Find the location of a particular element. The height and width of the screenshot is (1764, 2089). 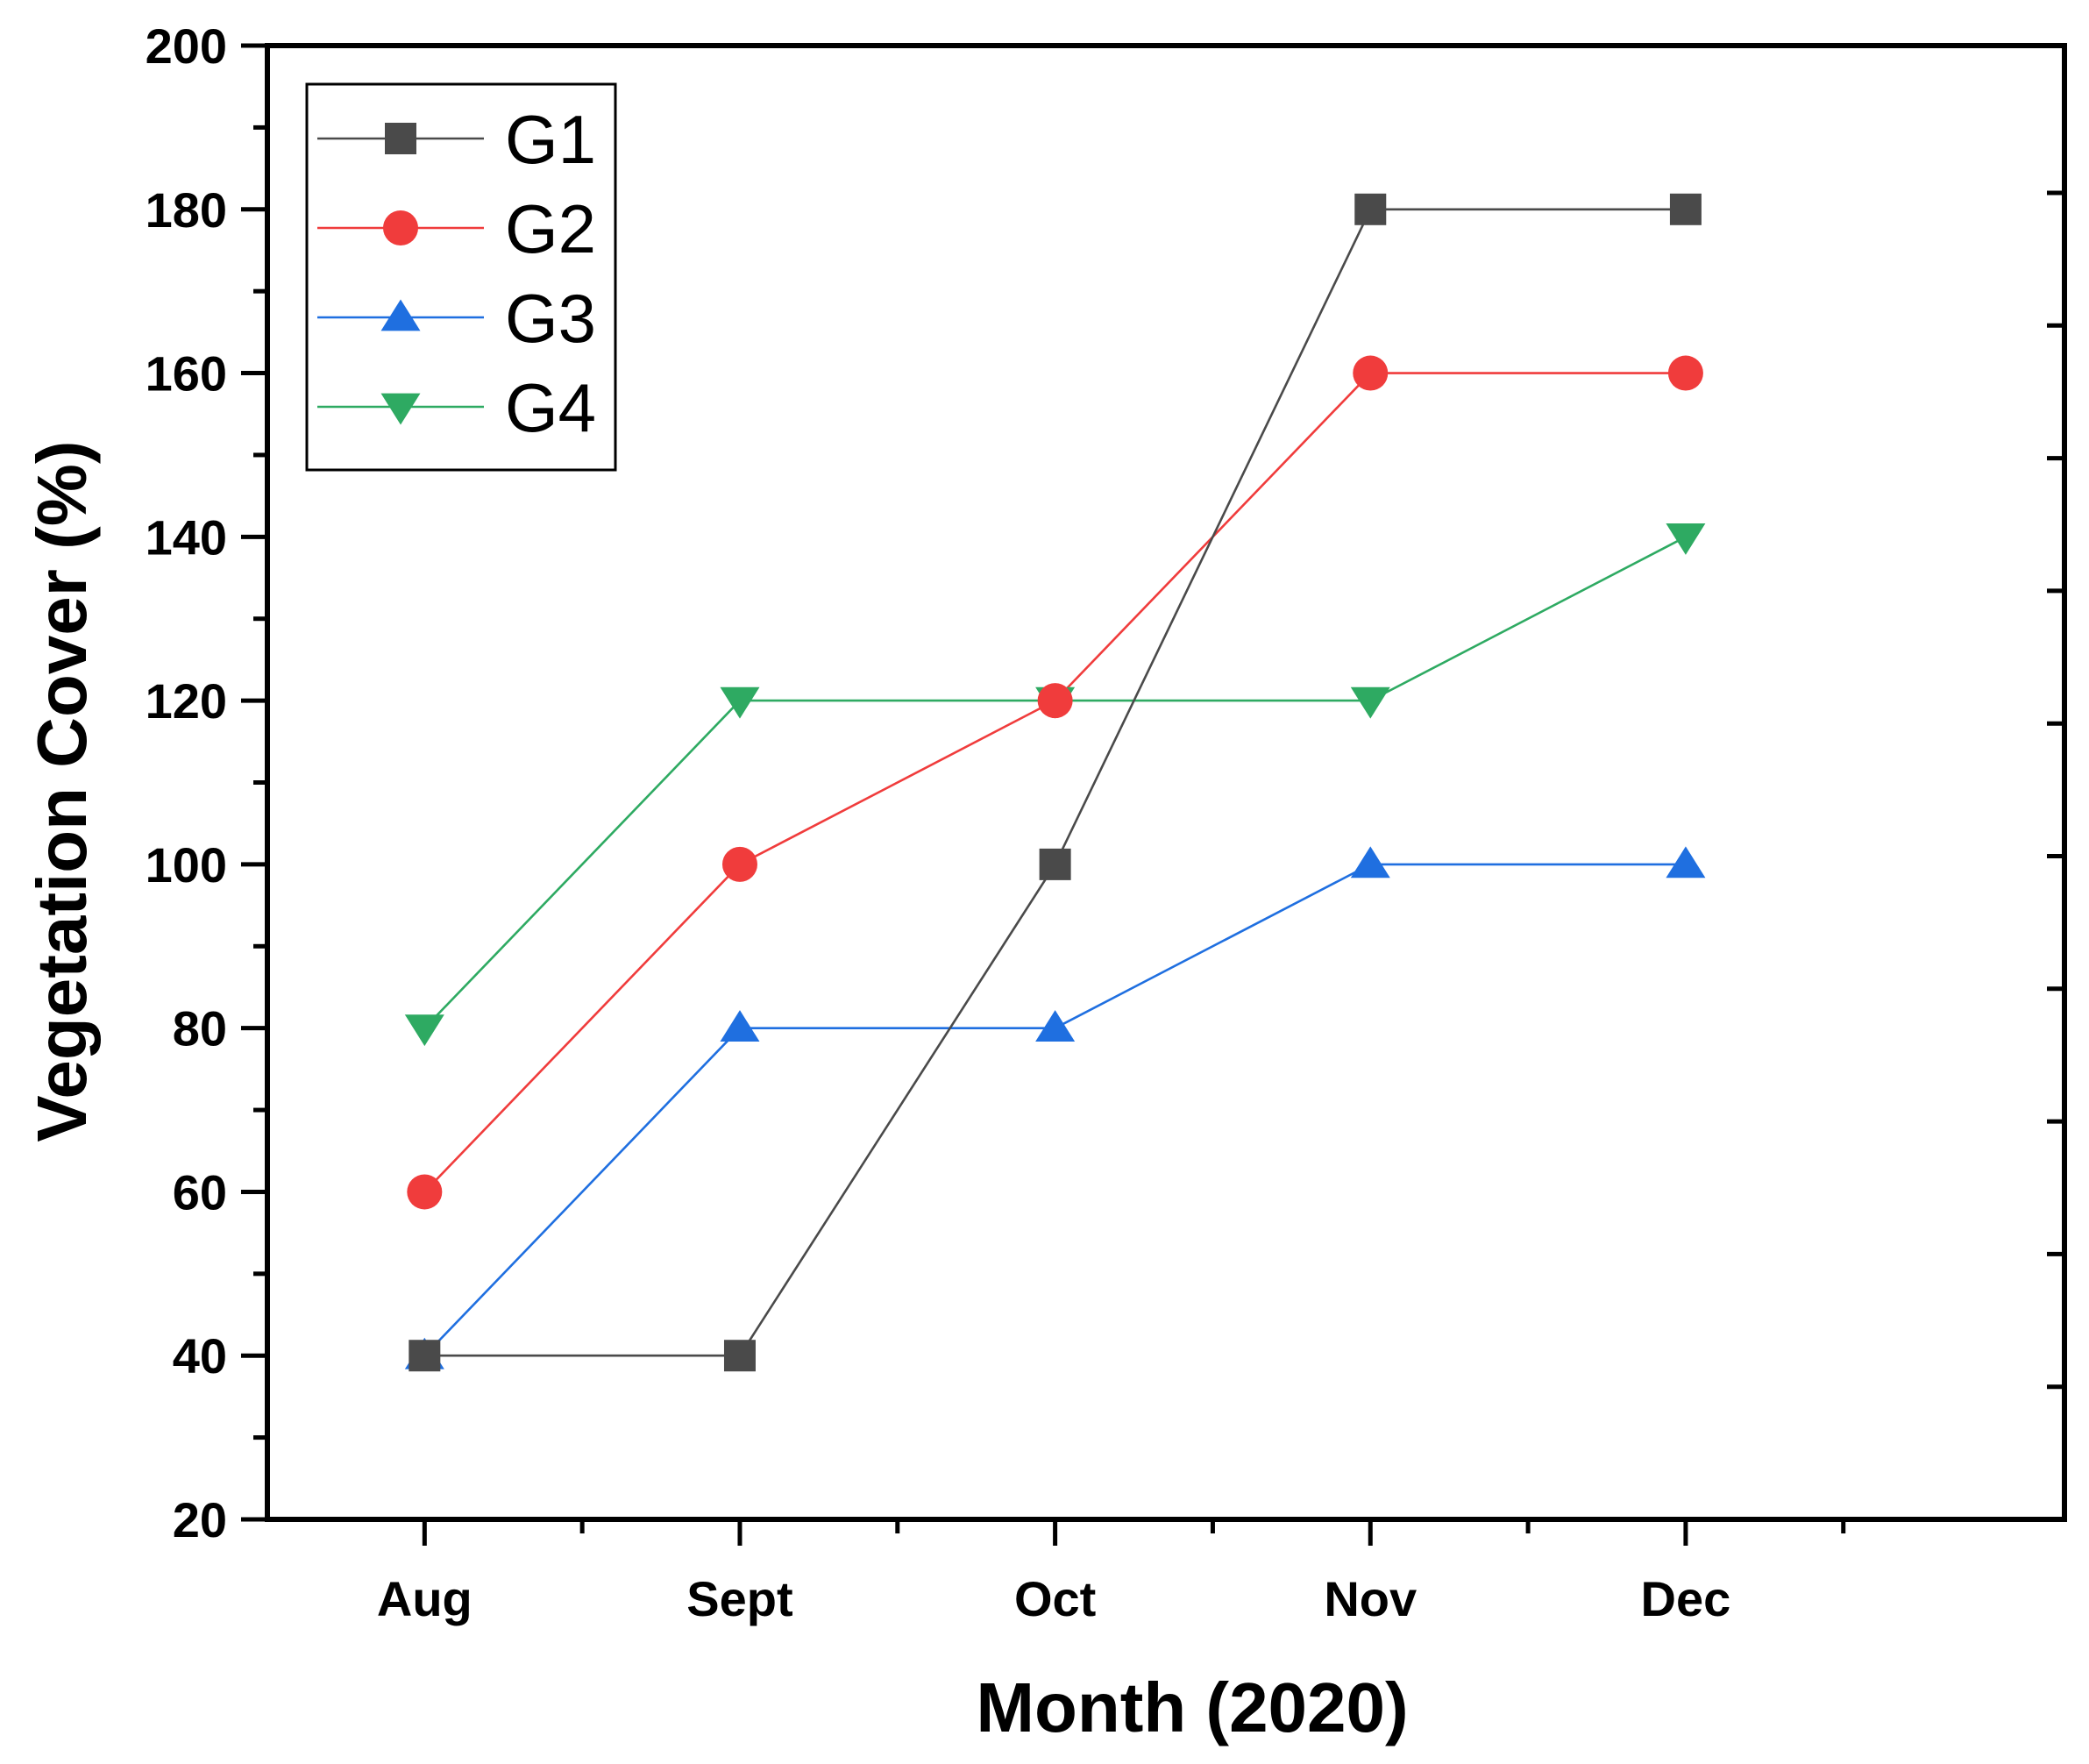

y-tick-label: 160 is located at coordinates (186, 374).